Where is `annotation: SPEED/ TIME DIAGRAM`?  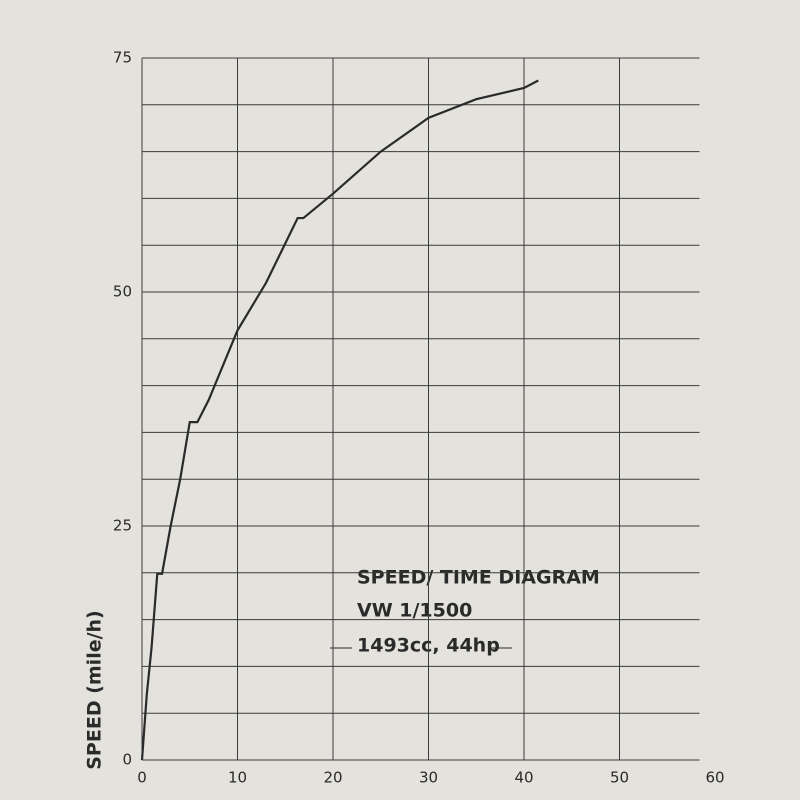 annotation: SPEED/ TIME DIAGRAM is located at coordinates (478, 578).